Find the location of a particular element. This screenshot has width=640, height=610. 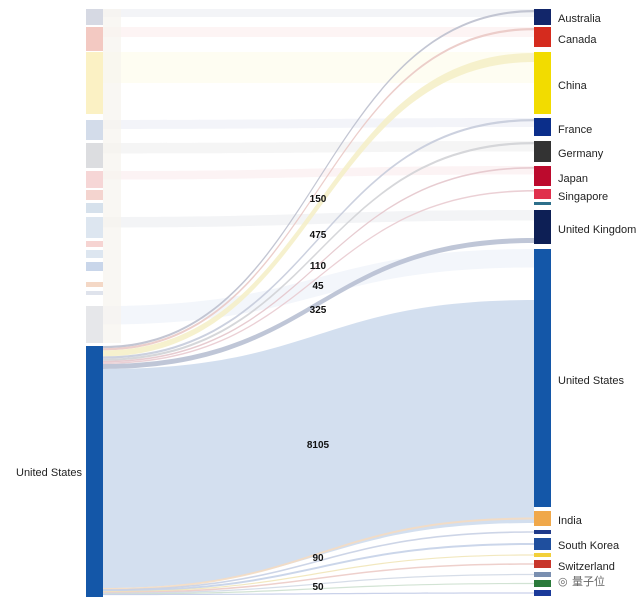

flow-label-50: 50 is located at coordinates (318, 587).